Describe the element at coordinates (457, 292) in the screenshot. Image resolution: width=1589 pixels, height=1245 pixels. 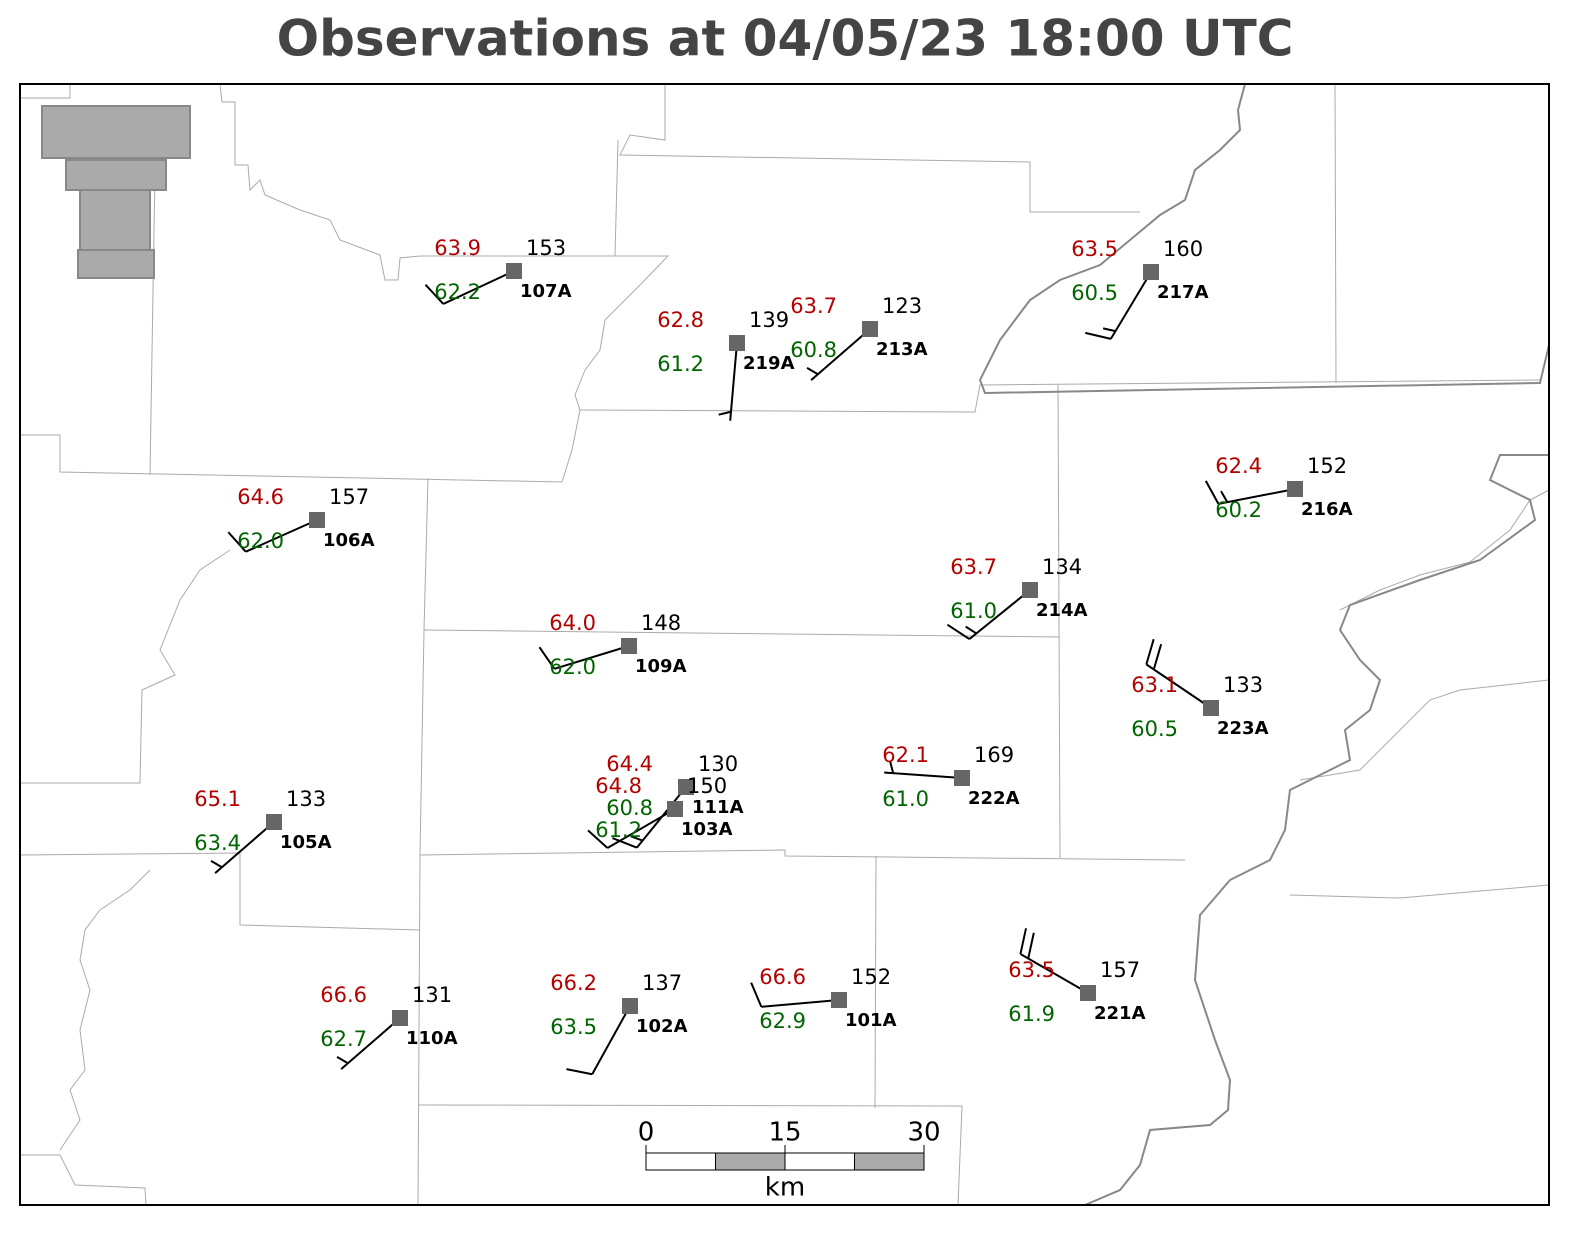
I see `dewpoint: 62.2` at that location.